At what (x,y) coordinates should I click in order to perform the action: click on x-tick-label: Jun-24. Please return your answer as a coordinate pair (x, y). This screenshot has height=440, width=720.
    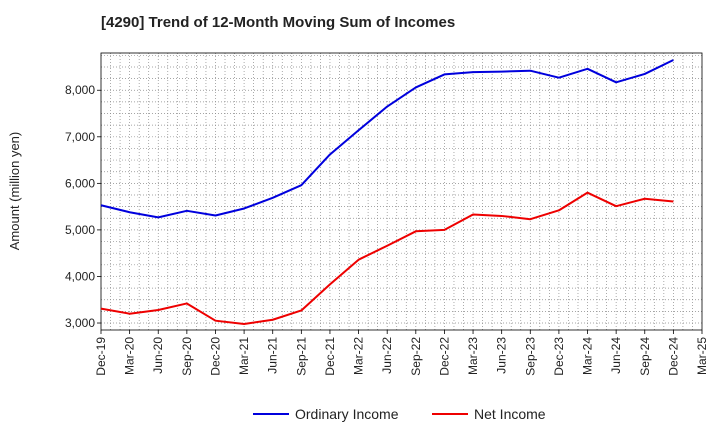
    Looking at the image, I should click on (616, 355).